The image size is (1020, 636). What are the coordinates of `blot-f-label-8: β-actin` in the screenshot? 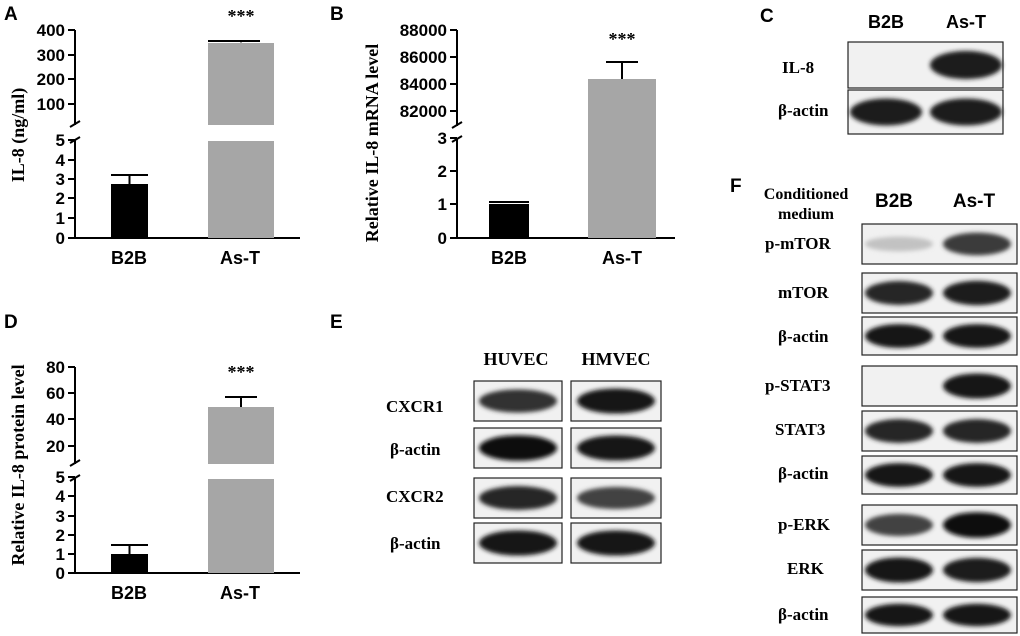 It's located at (803, 614).